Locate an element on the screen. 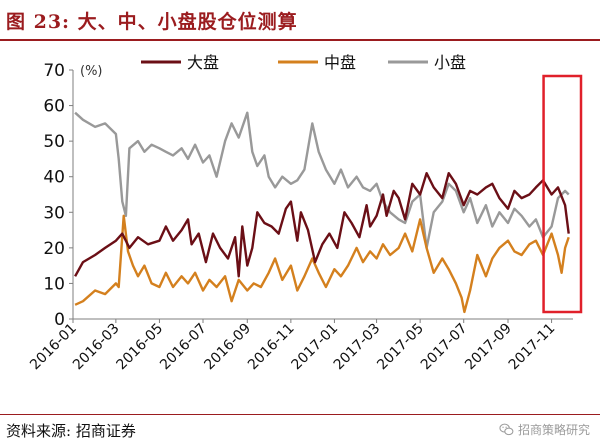  watermark: 招商策略研究 is located at coordinates (544, 429).